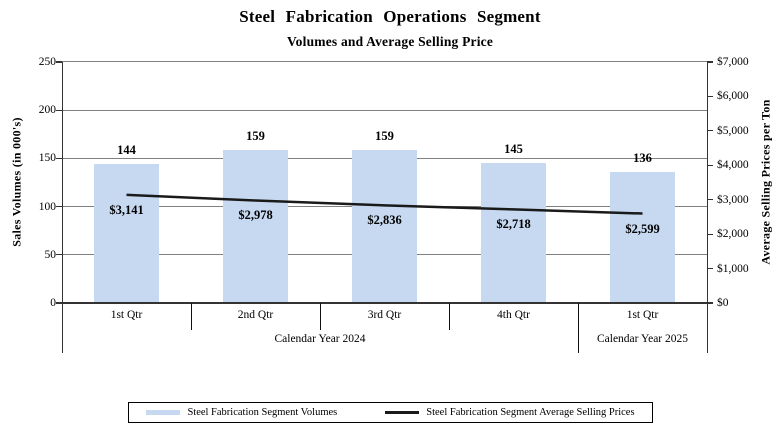 The image size is (780, 433). What do you see at coordinates (708, 207) in the screenshot?
I see `right-axis-line` at bounding box center [708, 207].